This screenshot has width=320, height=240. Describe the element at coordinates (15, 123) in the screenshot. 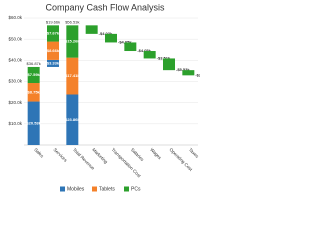

I see `y-tick-label: $10.0k` at that location.